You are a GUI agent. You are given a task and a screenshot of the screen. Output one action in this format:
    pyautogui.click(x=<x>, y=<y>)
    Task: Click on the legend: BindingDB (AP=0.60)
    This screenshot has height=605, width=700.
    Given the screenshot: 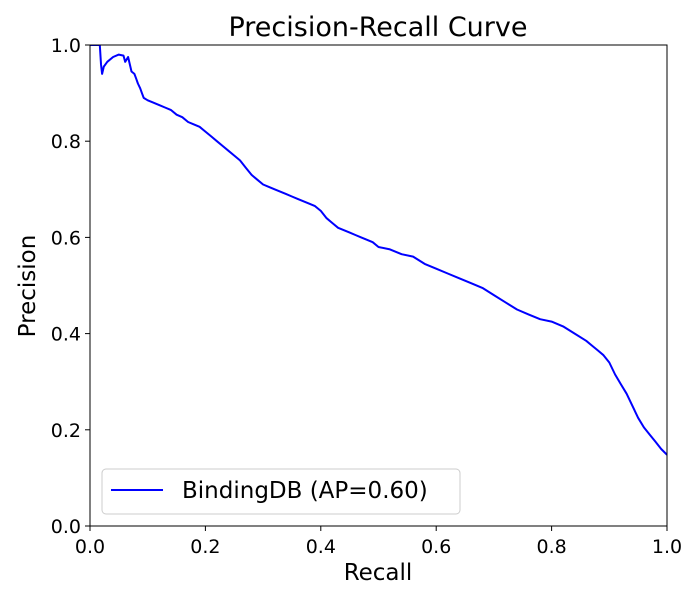 What is the action you would take?
    pyautogui.click(x=281, y=491)
    